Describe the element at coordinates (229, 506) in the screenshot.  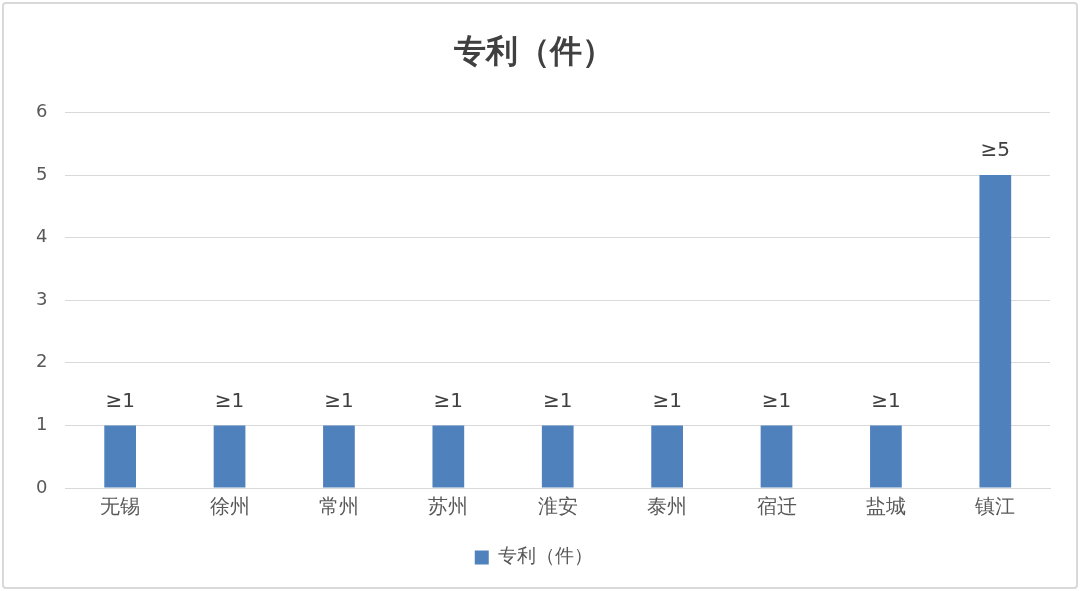
I see `x-tick-label: 徐州` at that location.